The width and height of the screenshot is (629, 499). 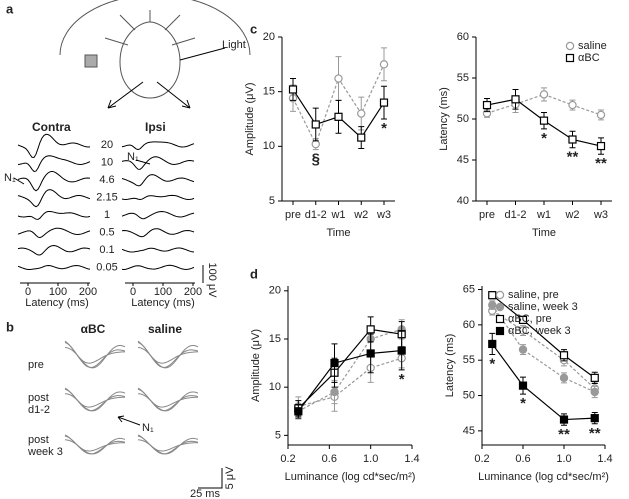 I want to click on legend-label: αBC, so click(x=589, y=58).